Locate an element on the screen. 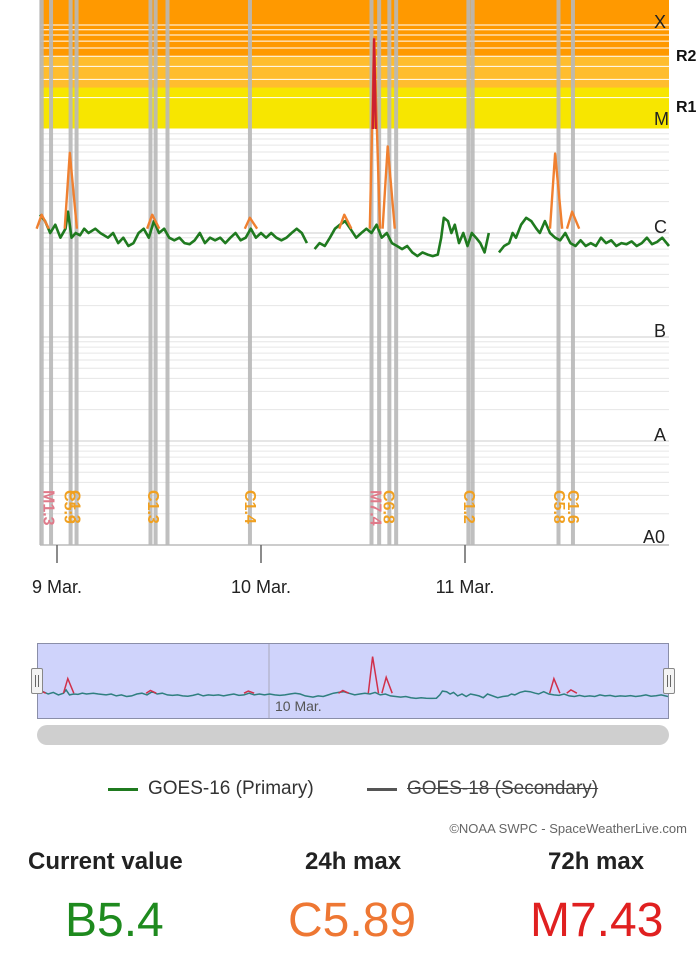 The image size is (698, 960). legend-goes18: GOES-18 (Secondary) is located at coordinates (482, 789).